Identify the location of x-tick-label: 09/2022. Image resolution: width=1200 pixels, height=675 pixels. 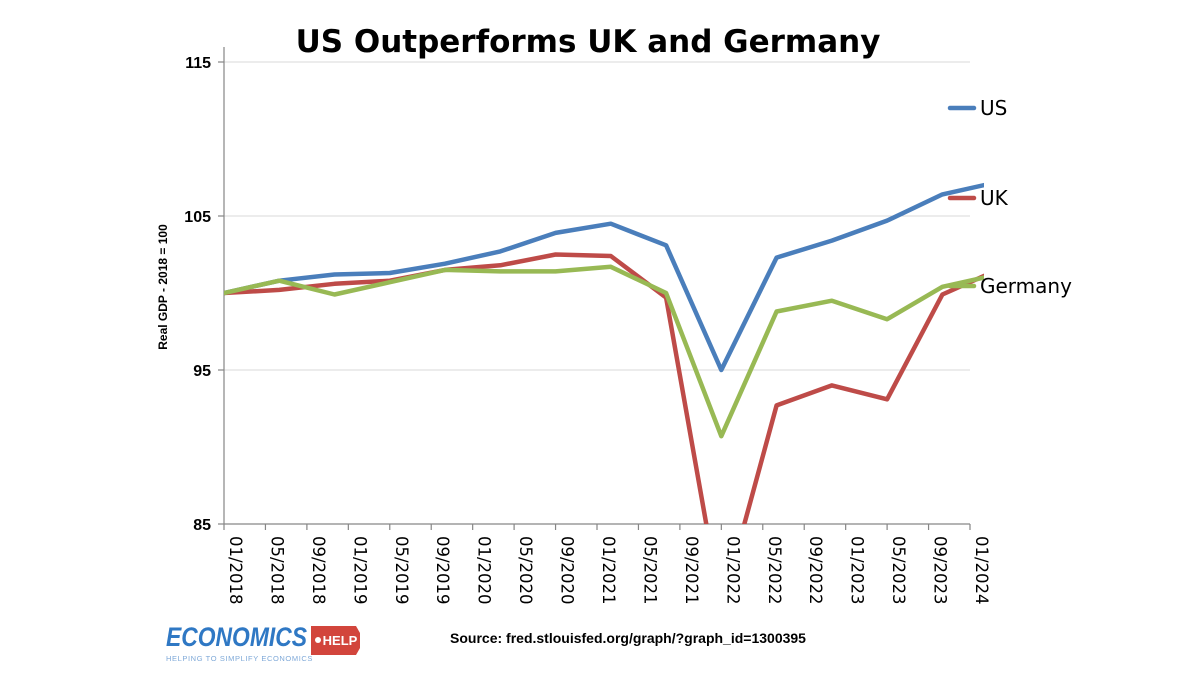
(815, 570).